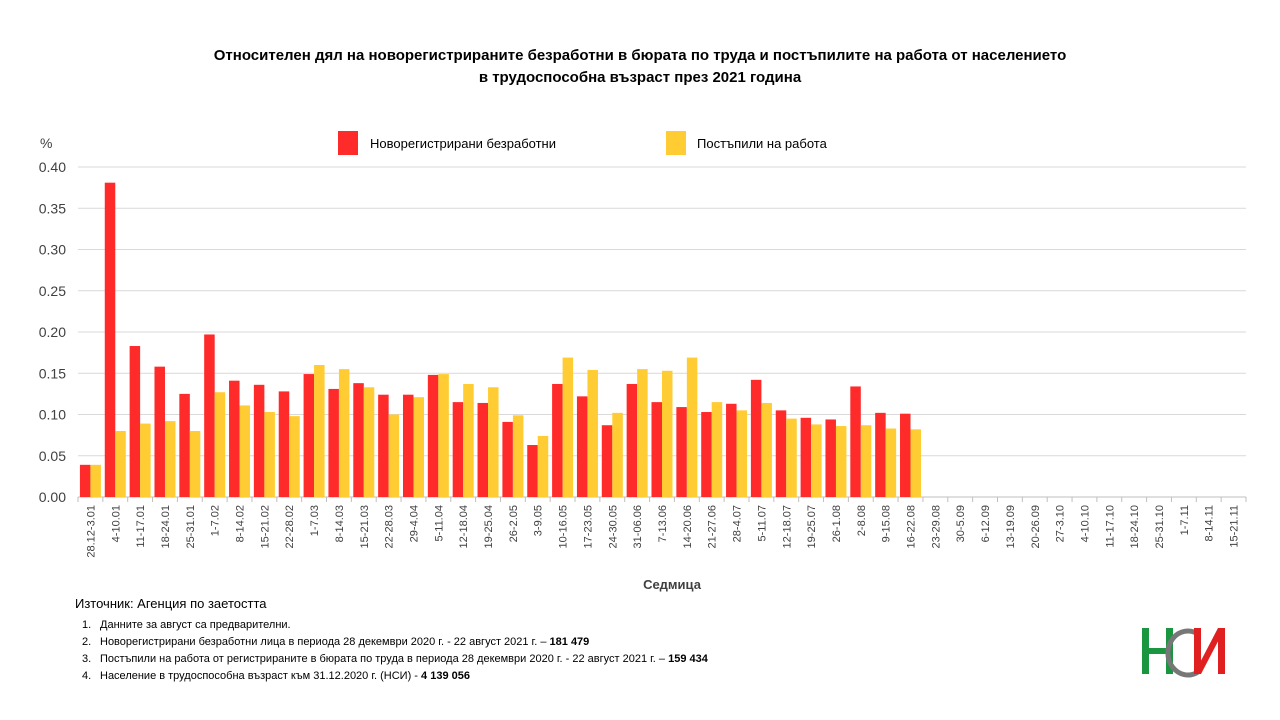 This screenshot has height=720, width=1280. I want to click on x-tick-label: 12-18.07, so click(787, 526).